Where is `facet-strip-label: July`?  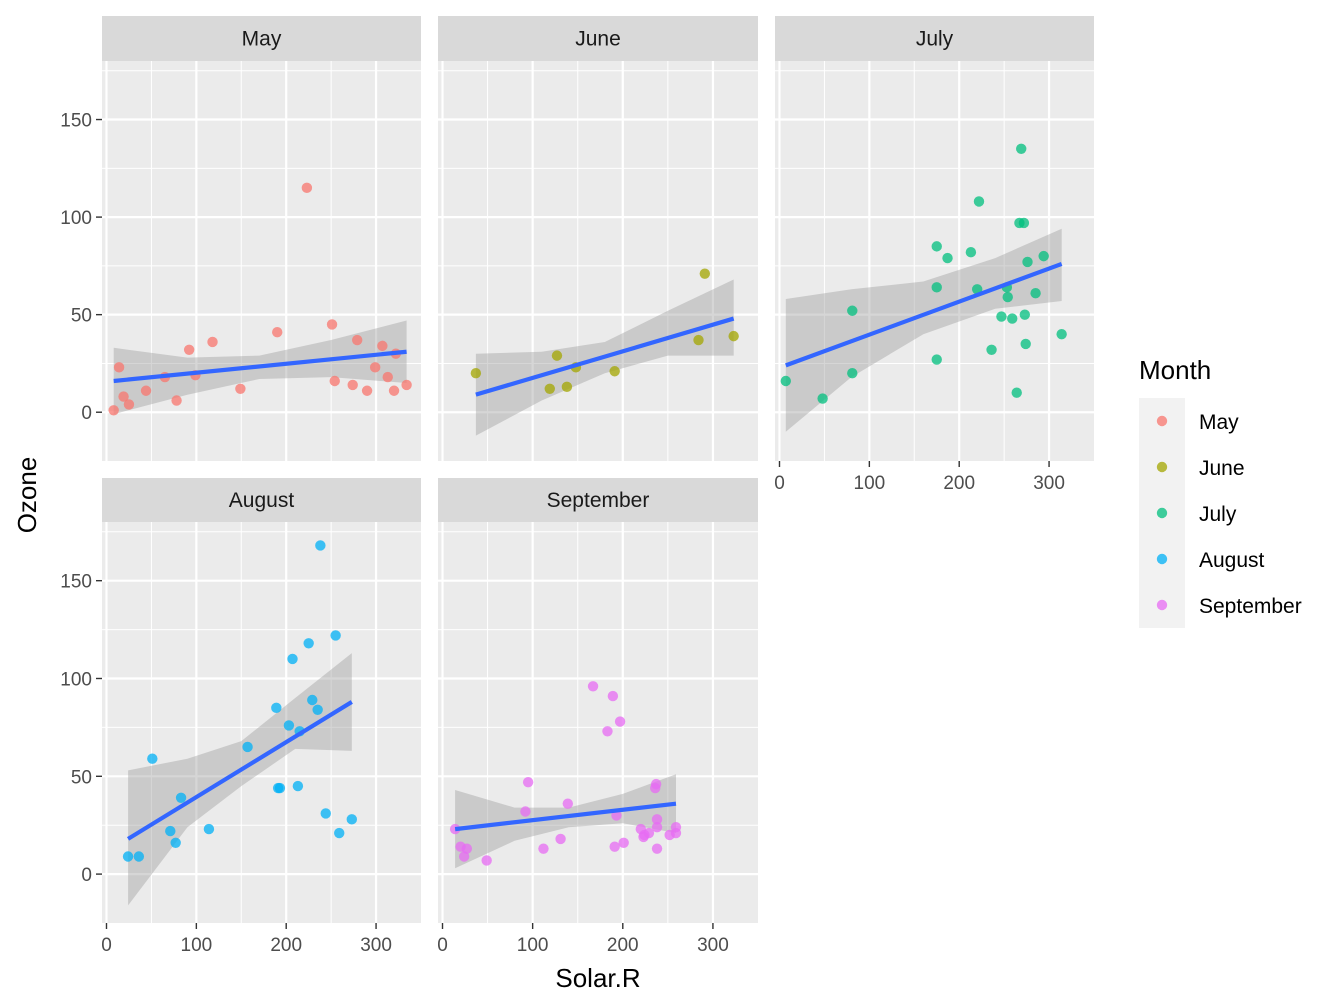
facet-strip-label: July is located at coordinates (935, 39).